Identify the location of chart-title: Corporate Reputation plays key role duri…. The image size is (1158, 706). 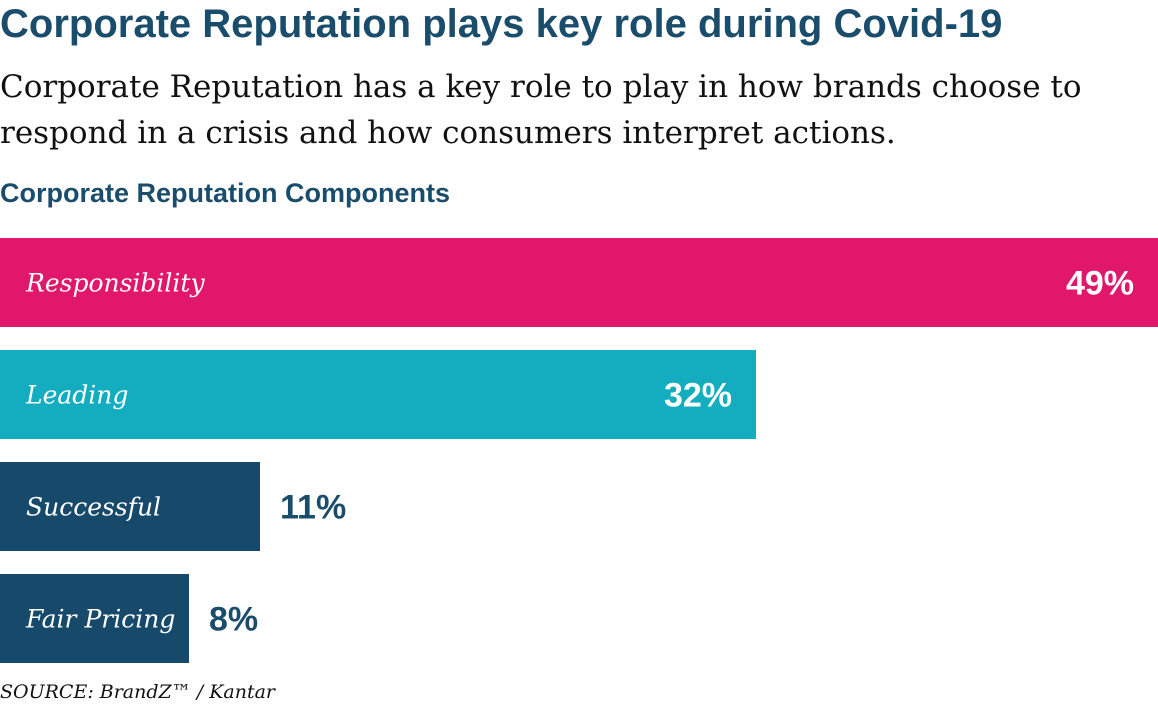
(501, 24).